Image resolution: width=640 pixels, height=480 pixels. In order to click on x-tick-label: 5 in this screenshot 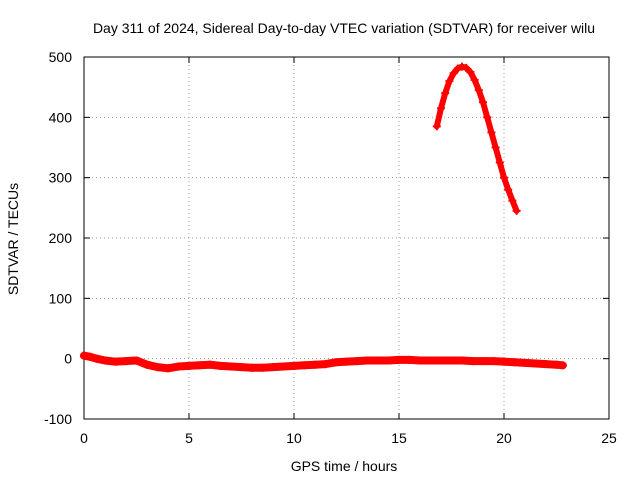, I will do `click(189, 438)`.